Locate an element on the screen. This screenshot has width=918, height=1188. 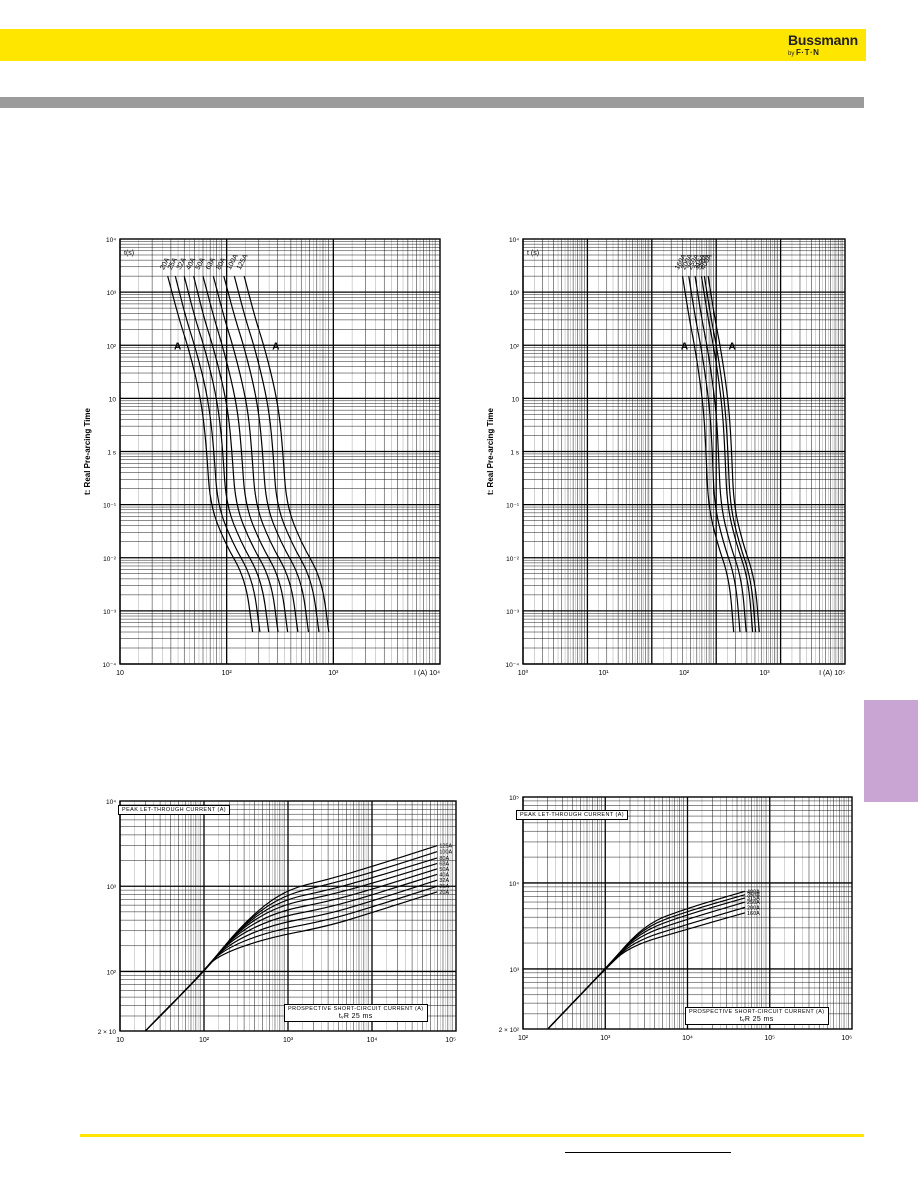
c1-series-250a-line is located at coordinates (720, 454).